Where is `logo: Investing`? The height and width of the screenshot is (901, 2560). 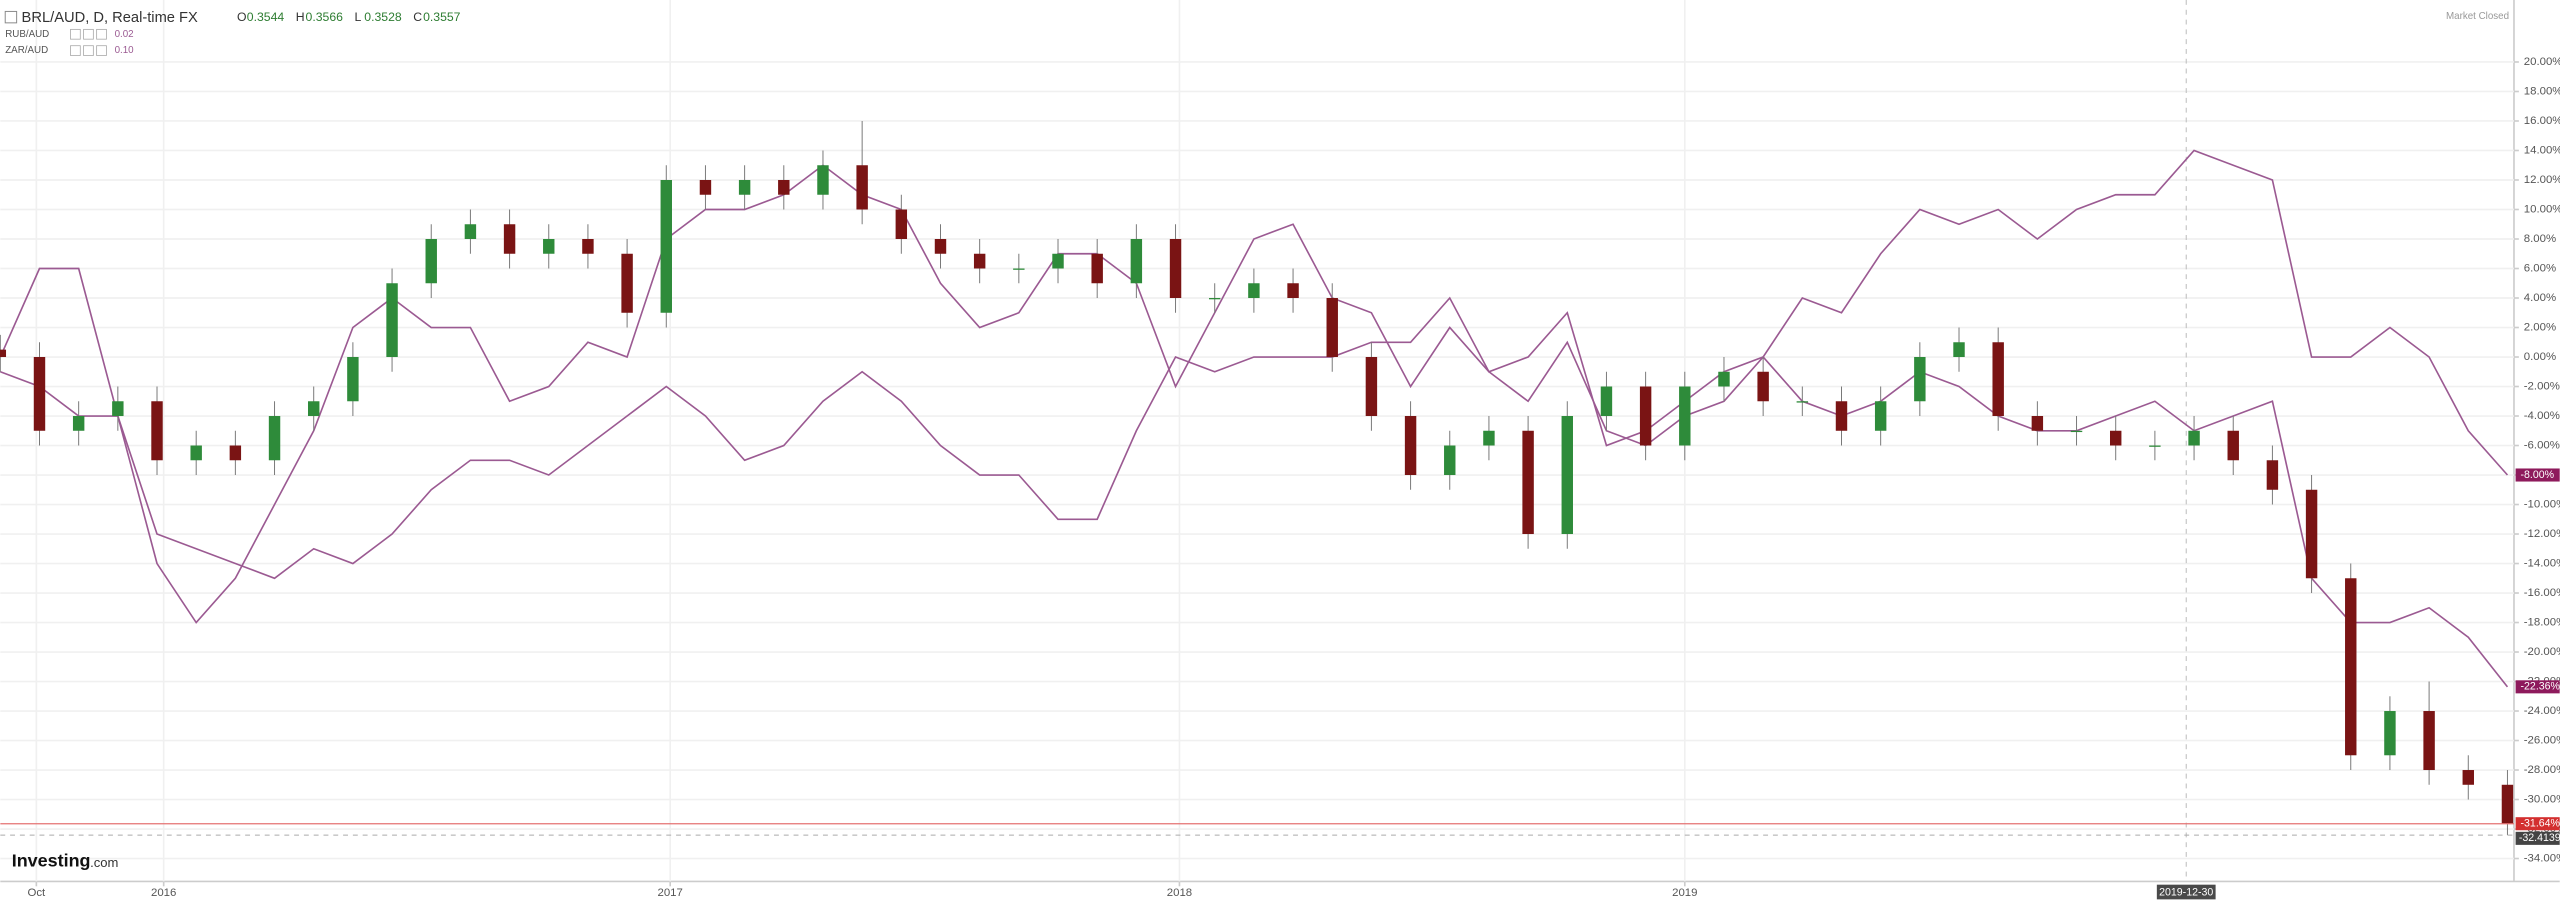 logo: Investing is located at coordinates (51, 861).